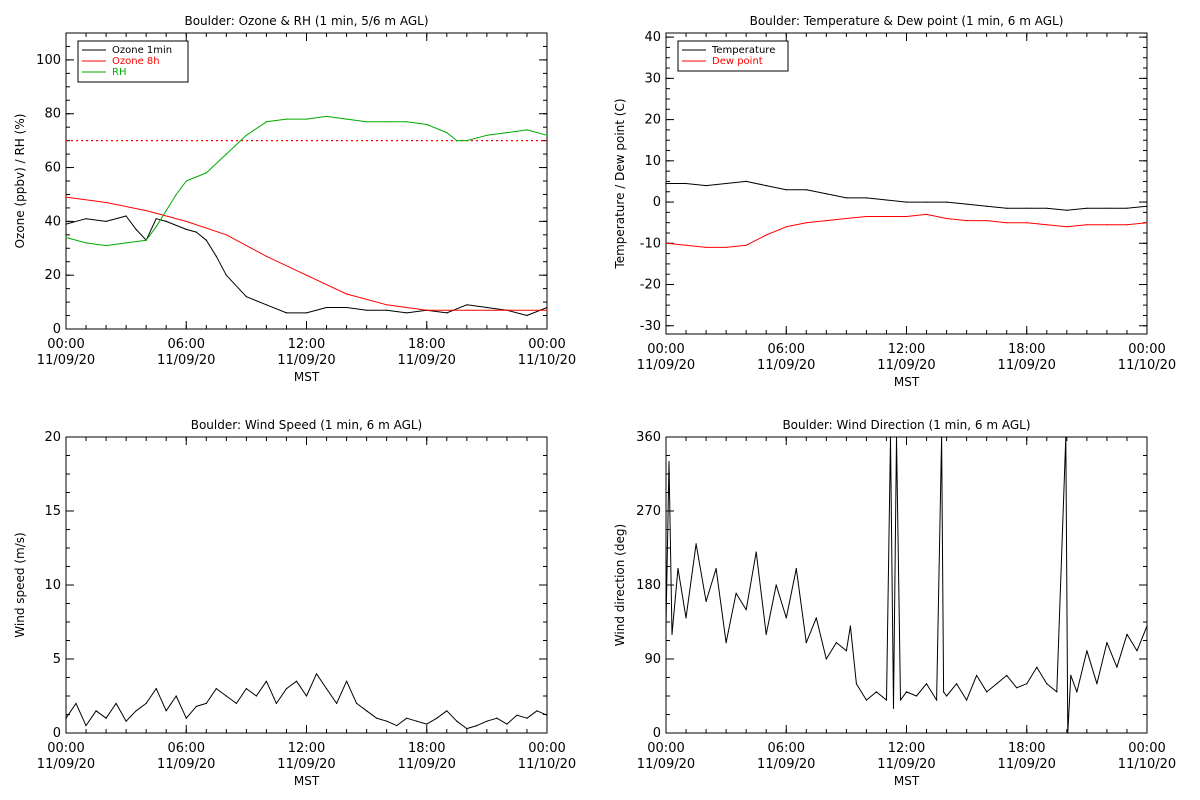 The width and height of the screenshot is (1200, 800). Describe the element at coordinates (186, 344) in the screenshot. I see `x-tick-label-time: 06:00` at that location.